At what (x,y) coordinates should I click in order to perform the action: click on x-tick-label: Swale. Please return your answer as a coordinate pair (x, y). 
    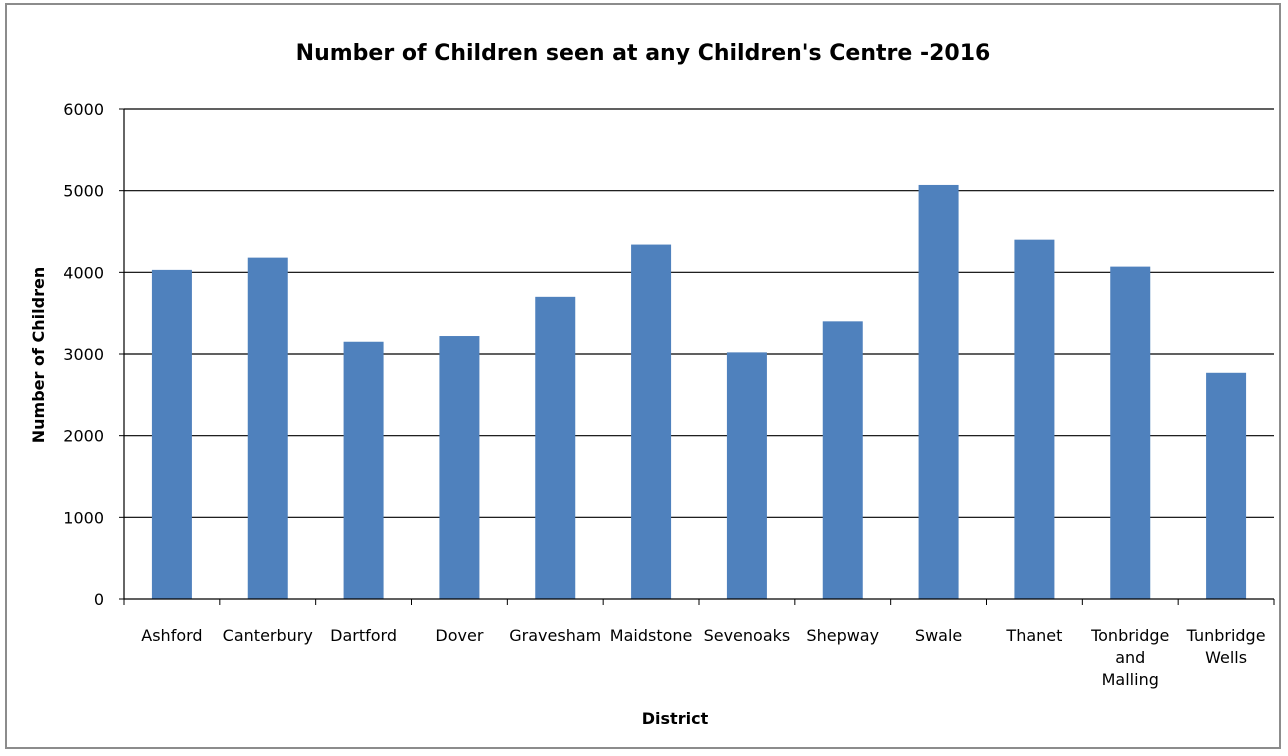
    Looking at the image, I should click on (938, 635).